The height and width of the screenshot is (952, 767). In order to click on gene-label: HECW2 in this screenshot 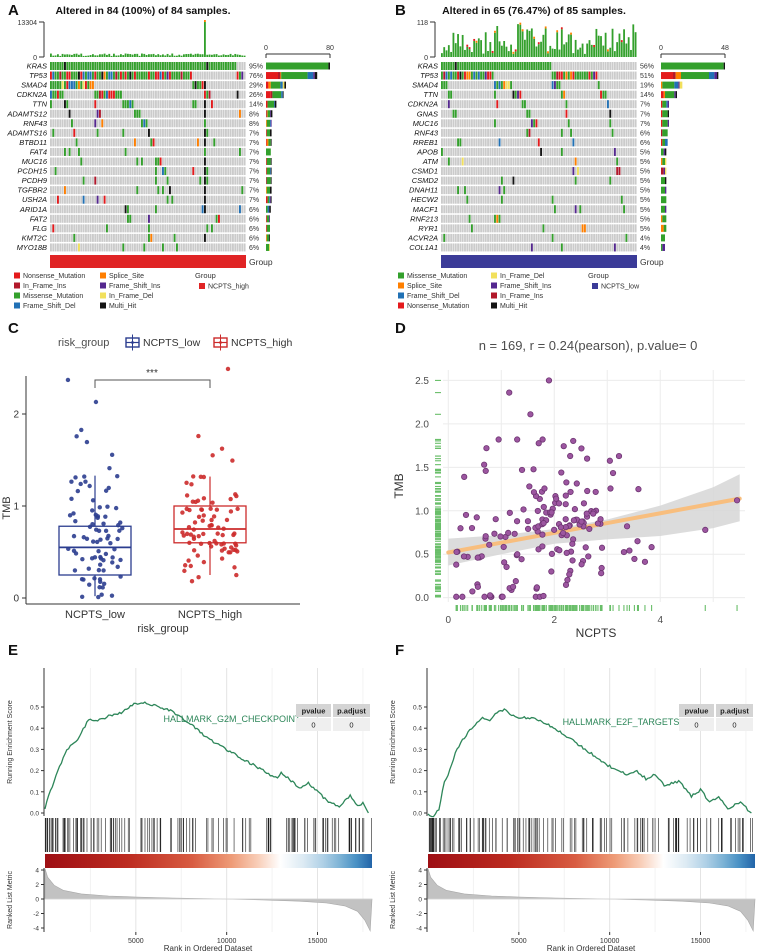, I will do `click(425, 199)`.